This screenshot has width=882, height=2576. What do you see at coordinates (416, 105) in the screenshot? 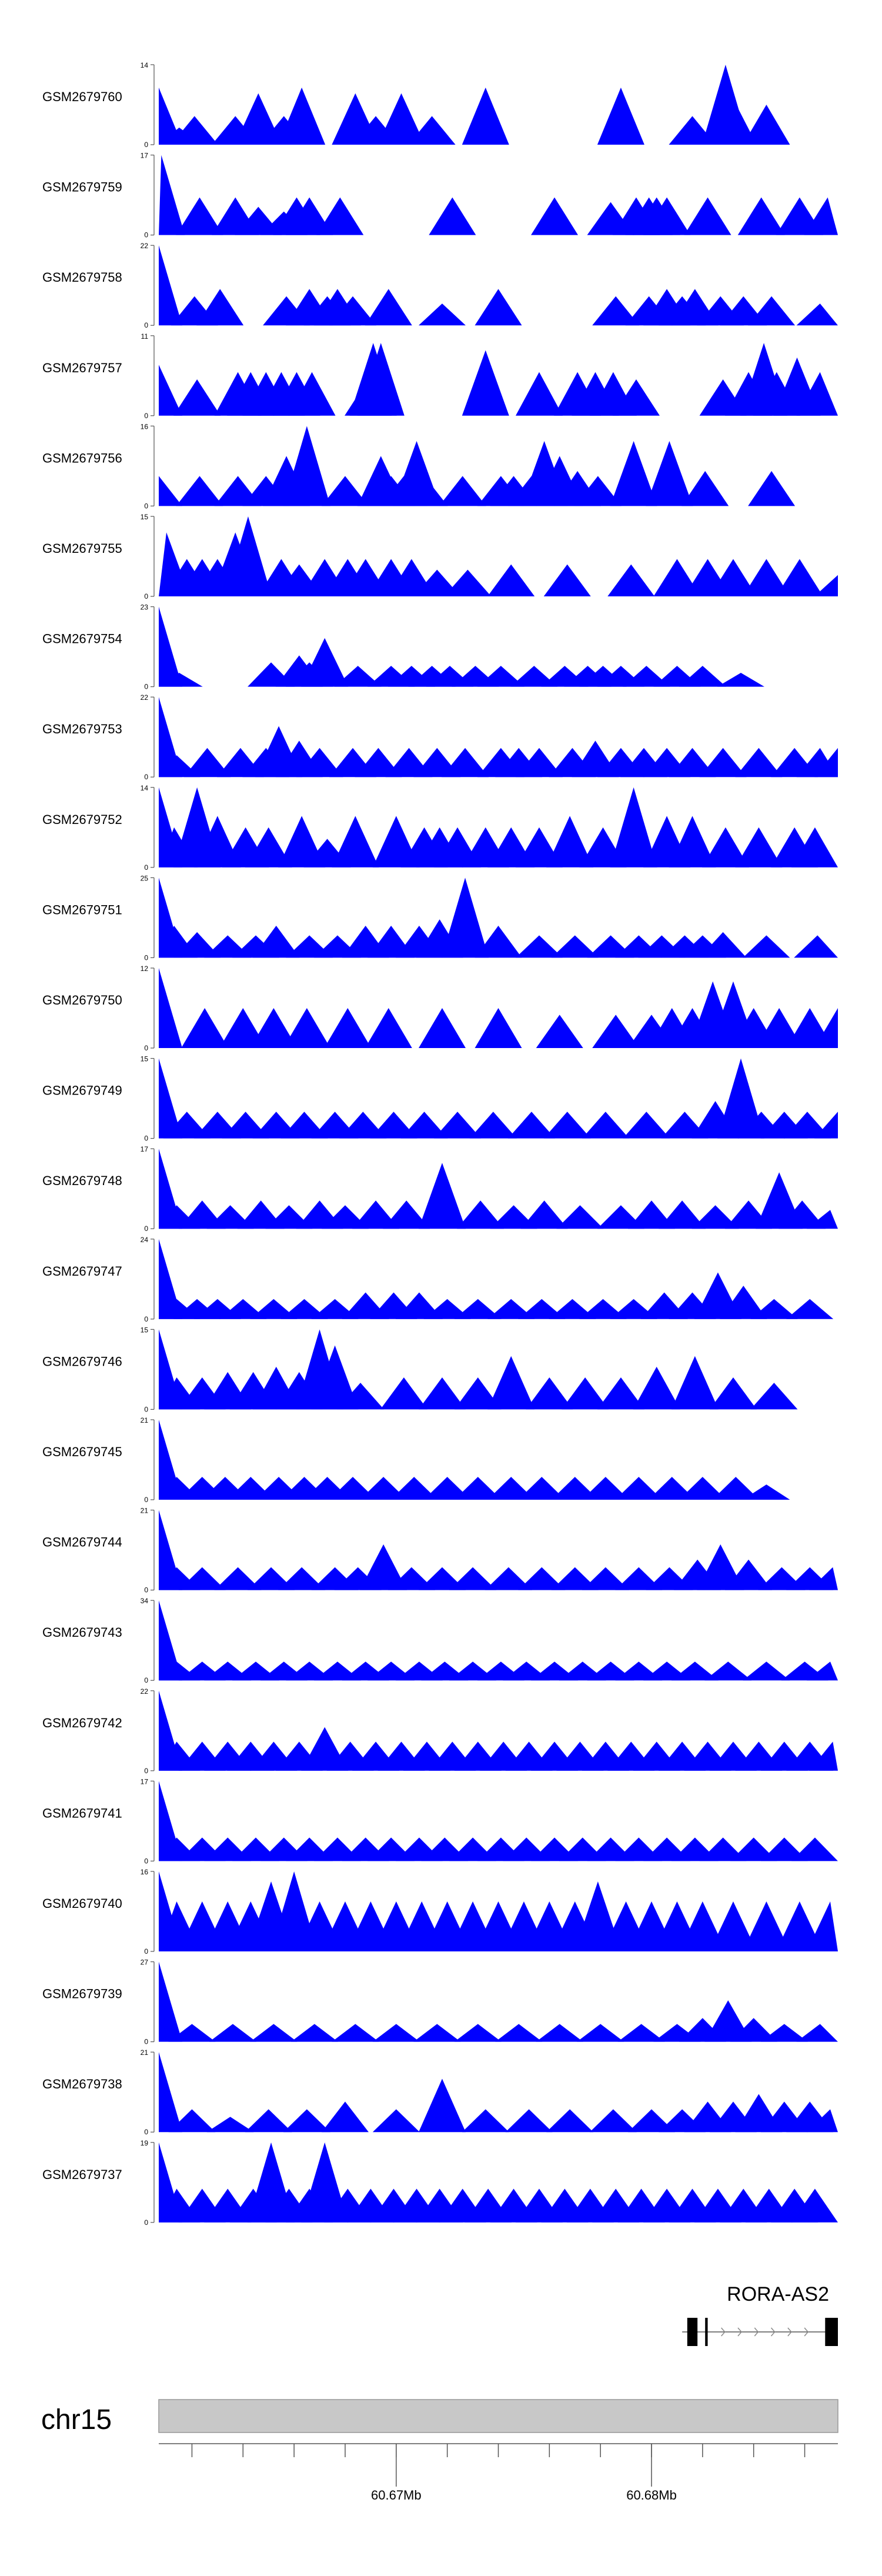
I see `track-GSM2679760: GSM2679760 14 0` at bounding box center [416, 105].